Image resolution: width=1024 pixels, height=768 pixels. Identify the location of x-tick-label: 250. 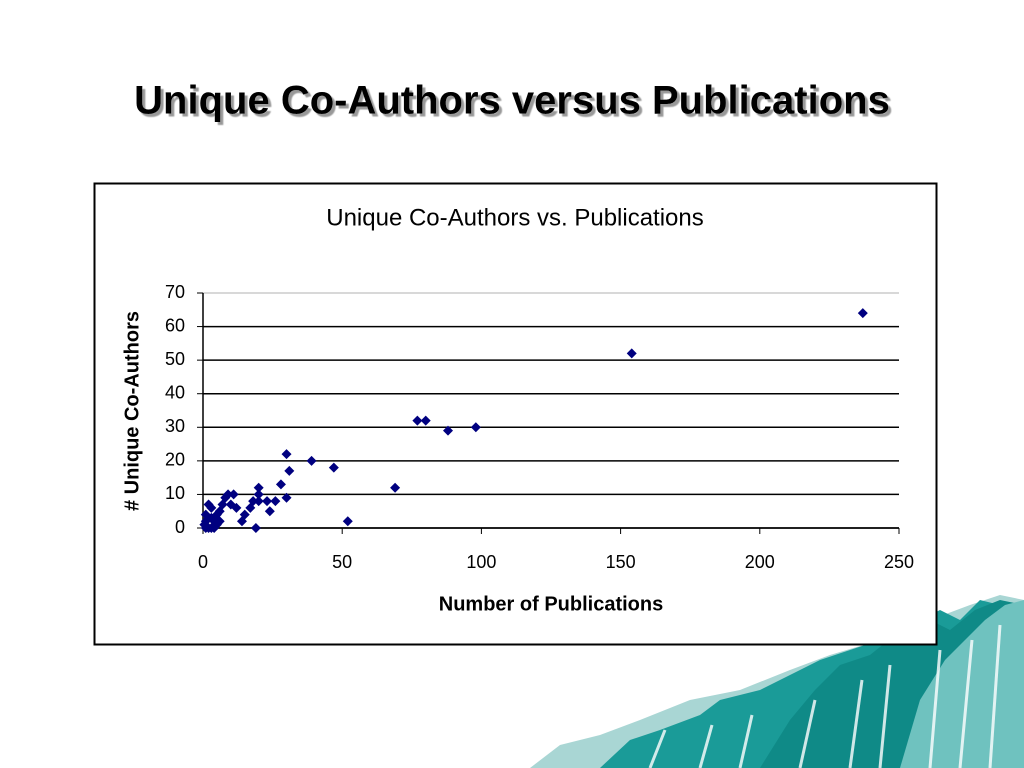
(899, 562).